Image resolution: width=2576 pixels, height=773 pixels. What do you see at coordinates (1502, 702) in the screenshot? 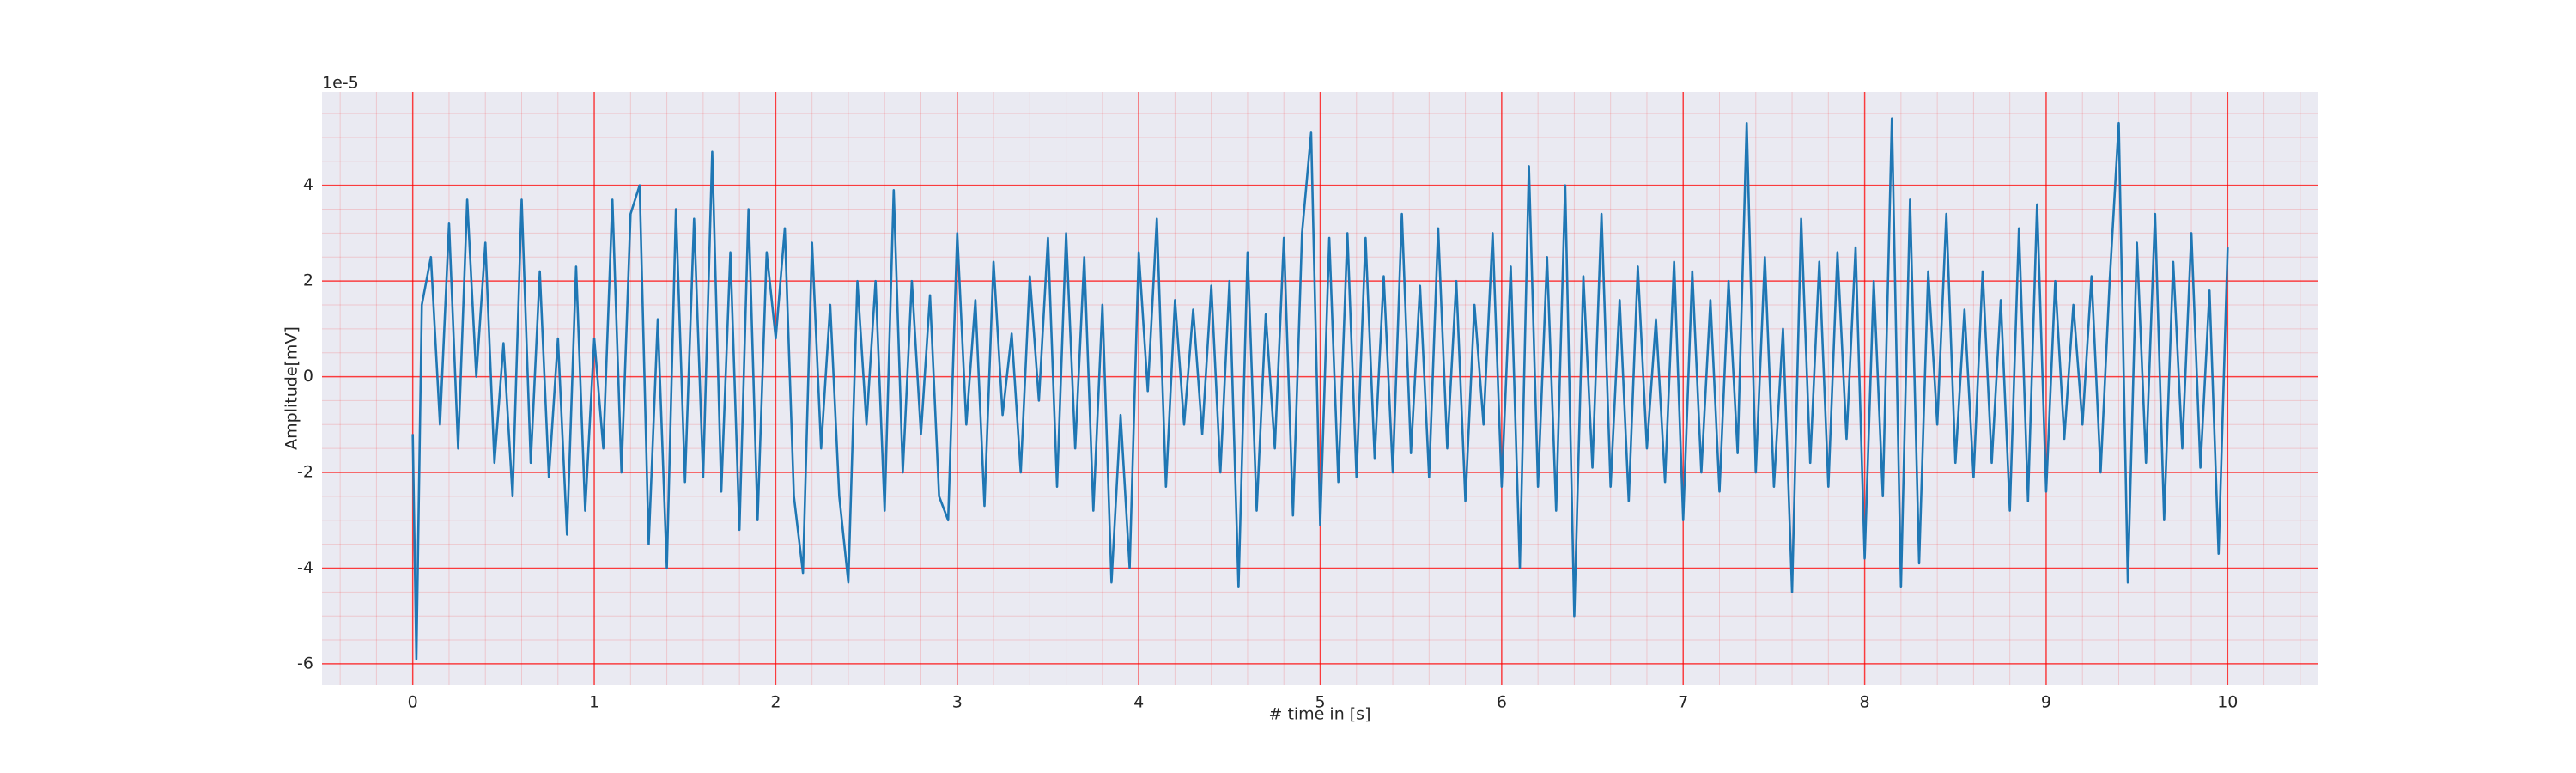
I see `x-tick-label: 6` at bounding box center [1502, 702].